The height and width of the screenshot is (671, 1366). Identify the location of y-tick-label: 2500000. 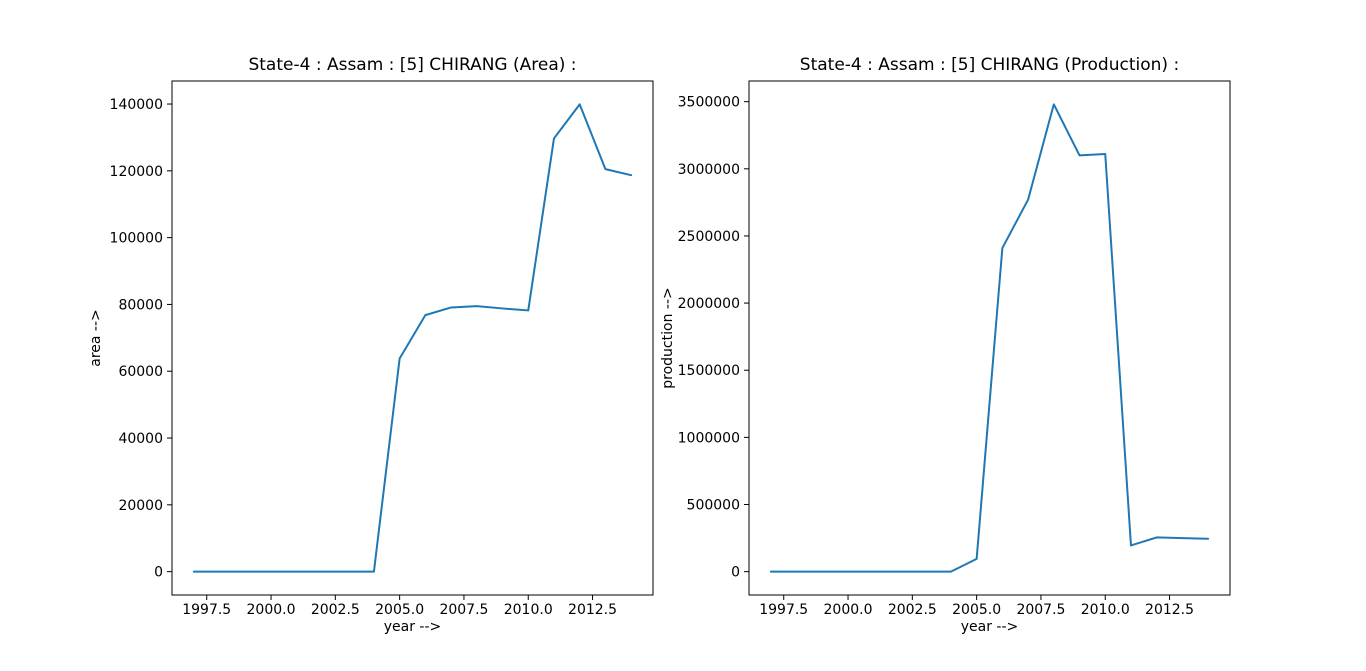
(709, 237).